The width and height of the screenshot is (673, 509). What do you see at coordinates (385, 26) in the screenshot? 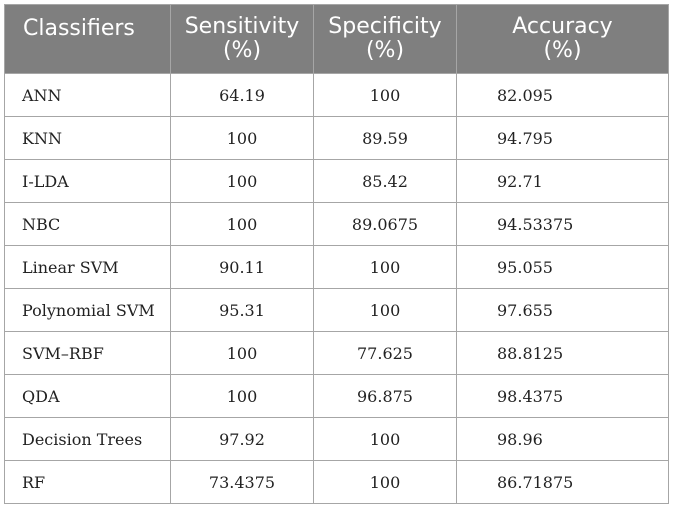
I see `header-specificity-label: Specificity` at bounding box center [385, 26].